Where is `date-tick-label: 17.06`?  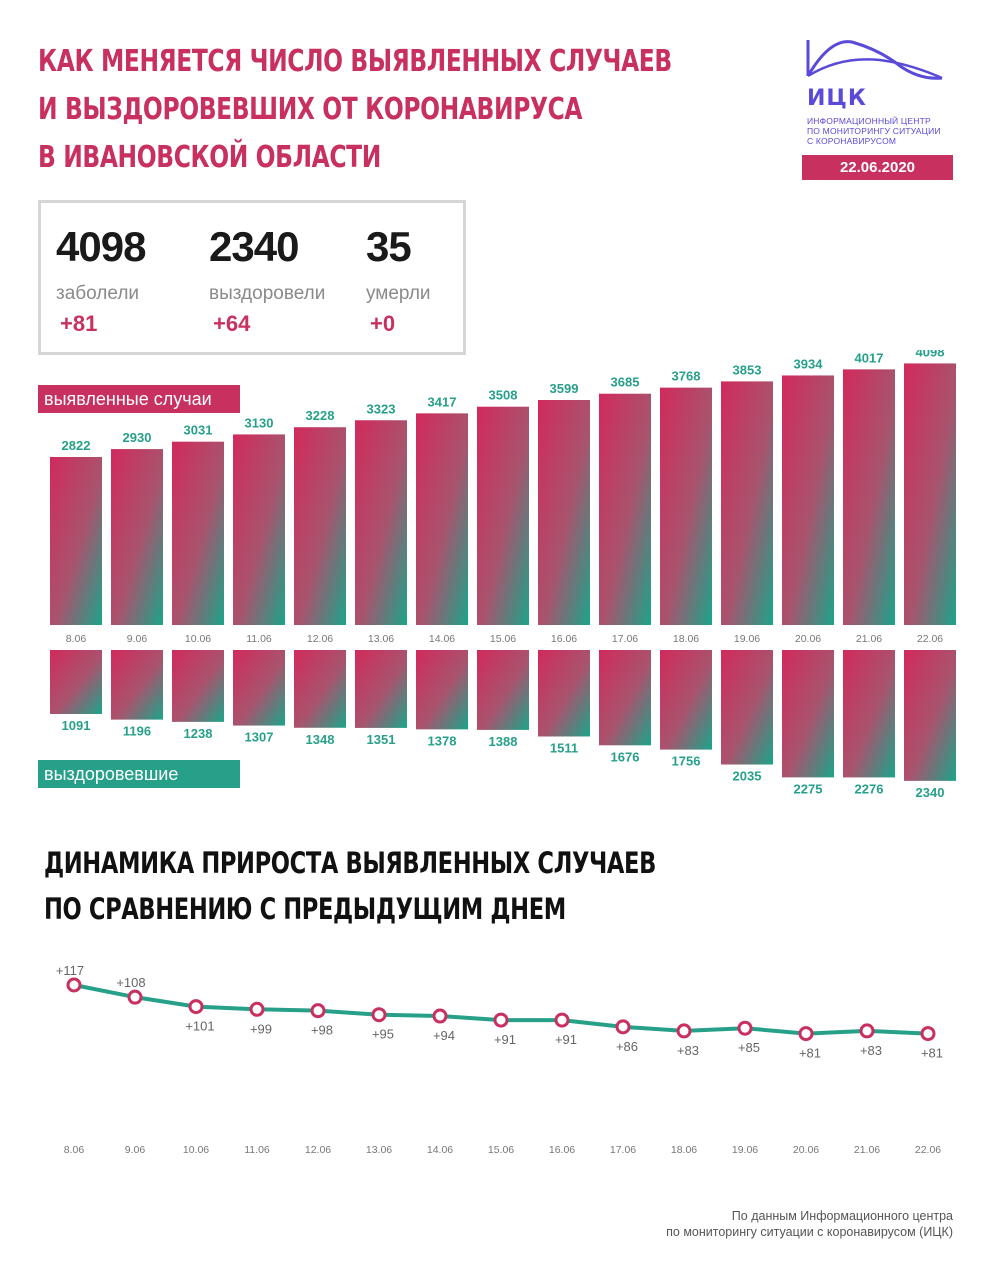 date-tick-label: 17.06 is located at coordinates (623, 1150).